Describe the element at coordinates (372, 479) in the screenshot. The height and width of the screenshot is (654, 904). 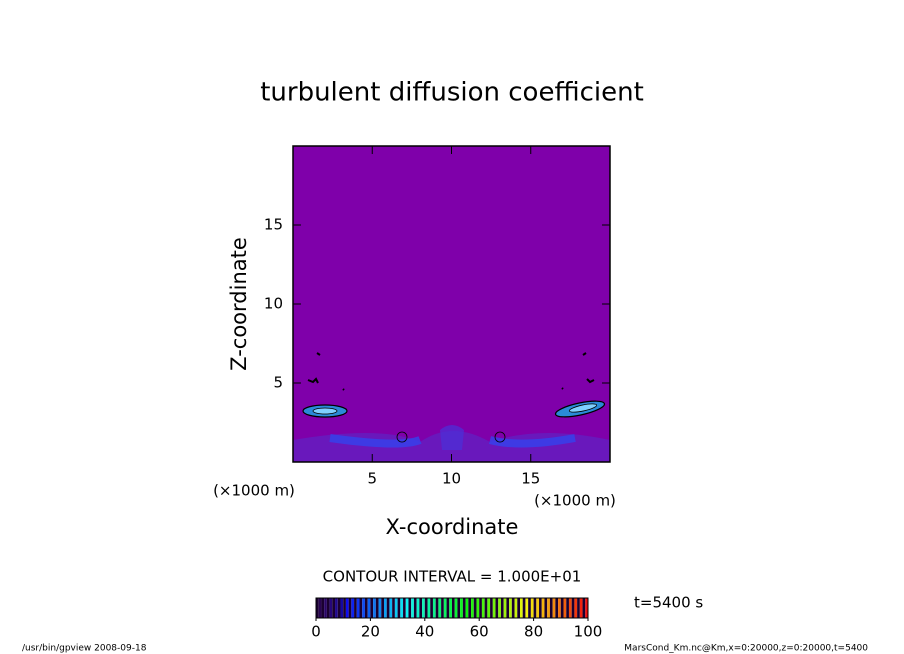
I see `x-tick-label: 5` at that location.